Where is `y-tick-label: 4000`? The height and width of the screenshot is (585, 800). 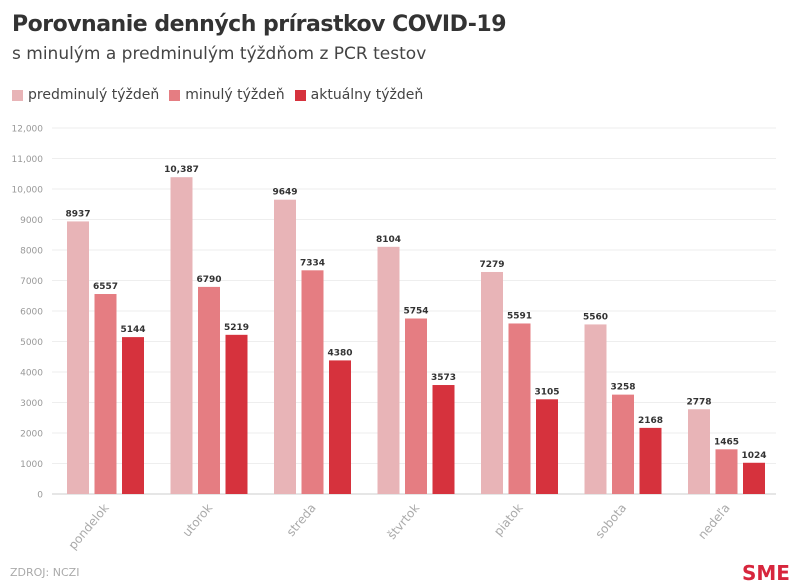
y-tick-label: 4000 is located at coordinates (31, 374).